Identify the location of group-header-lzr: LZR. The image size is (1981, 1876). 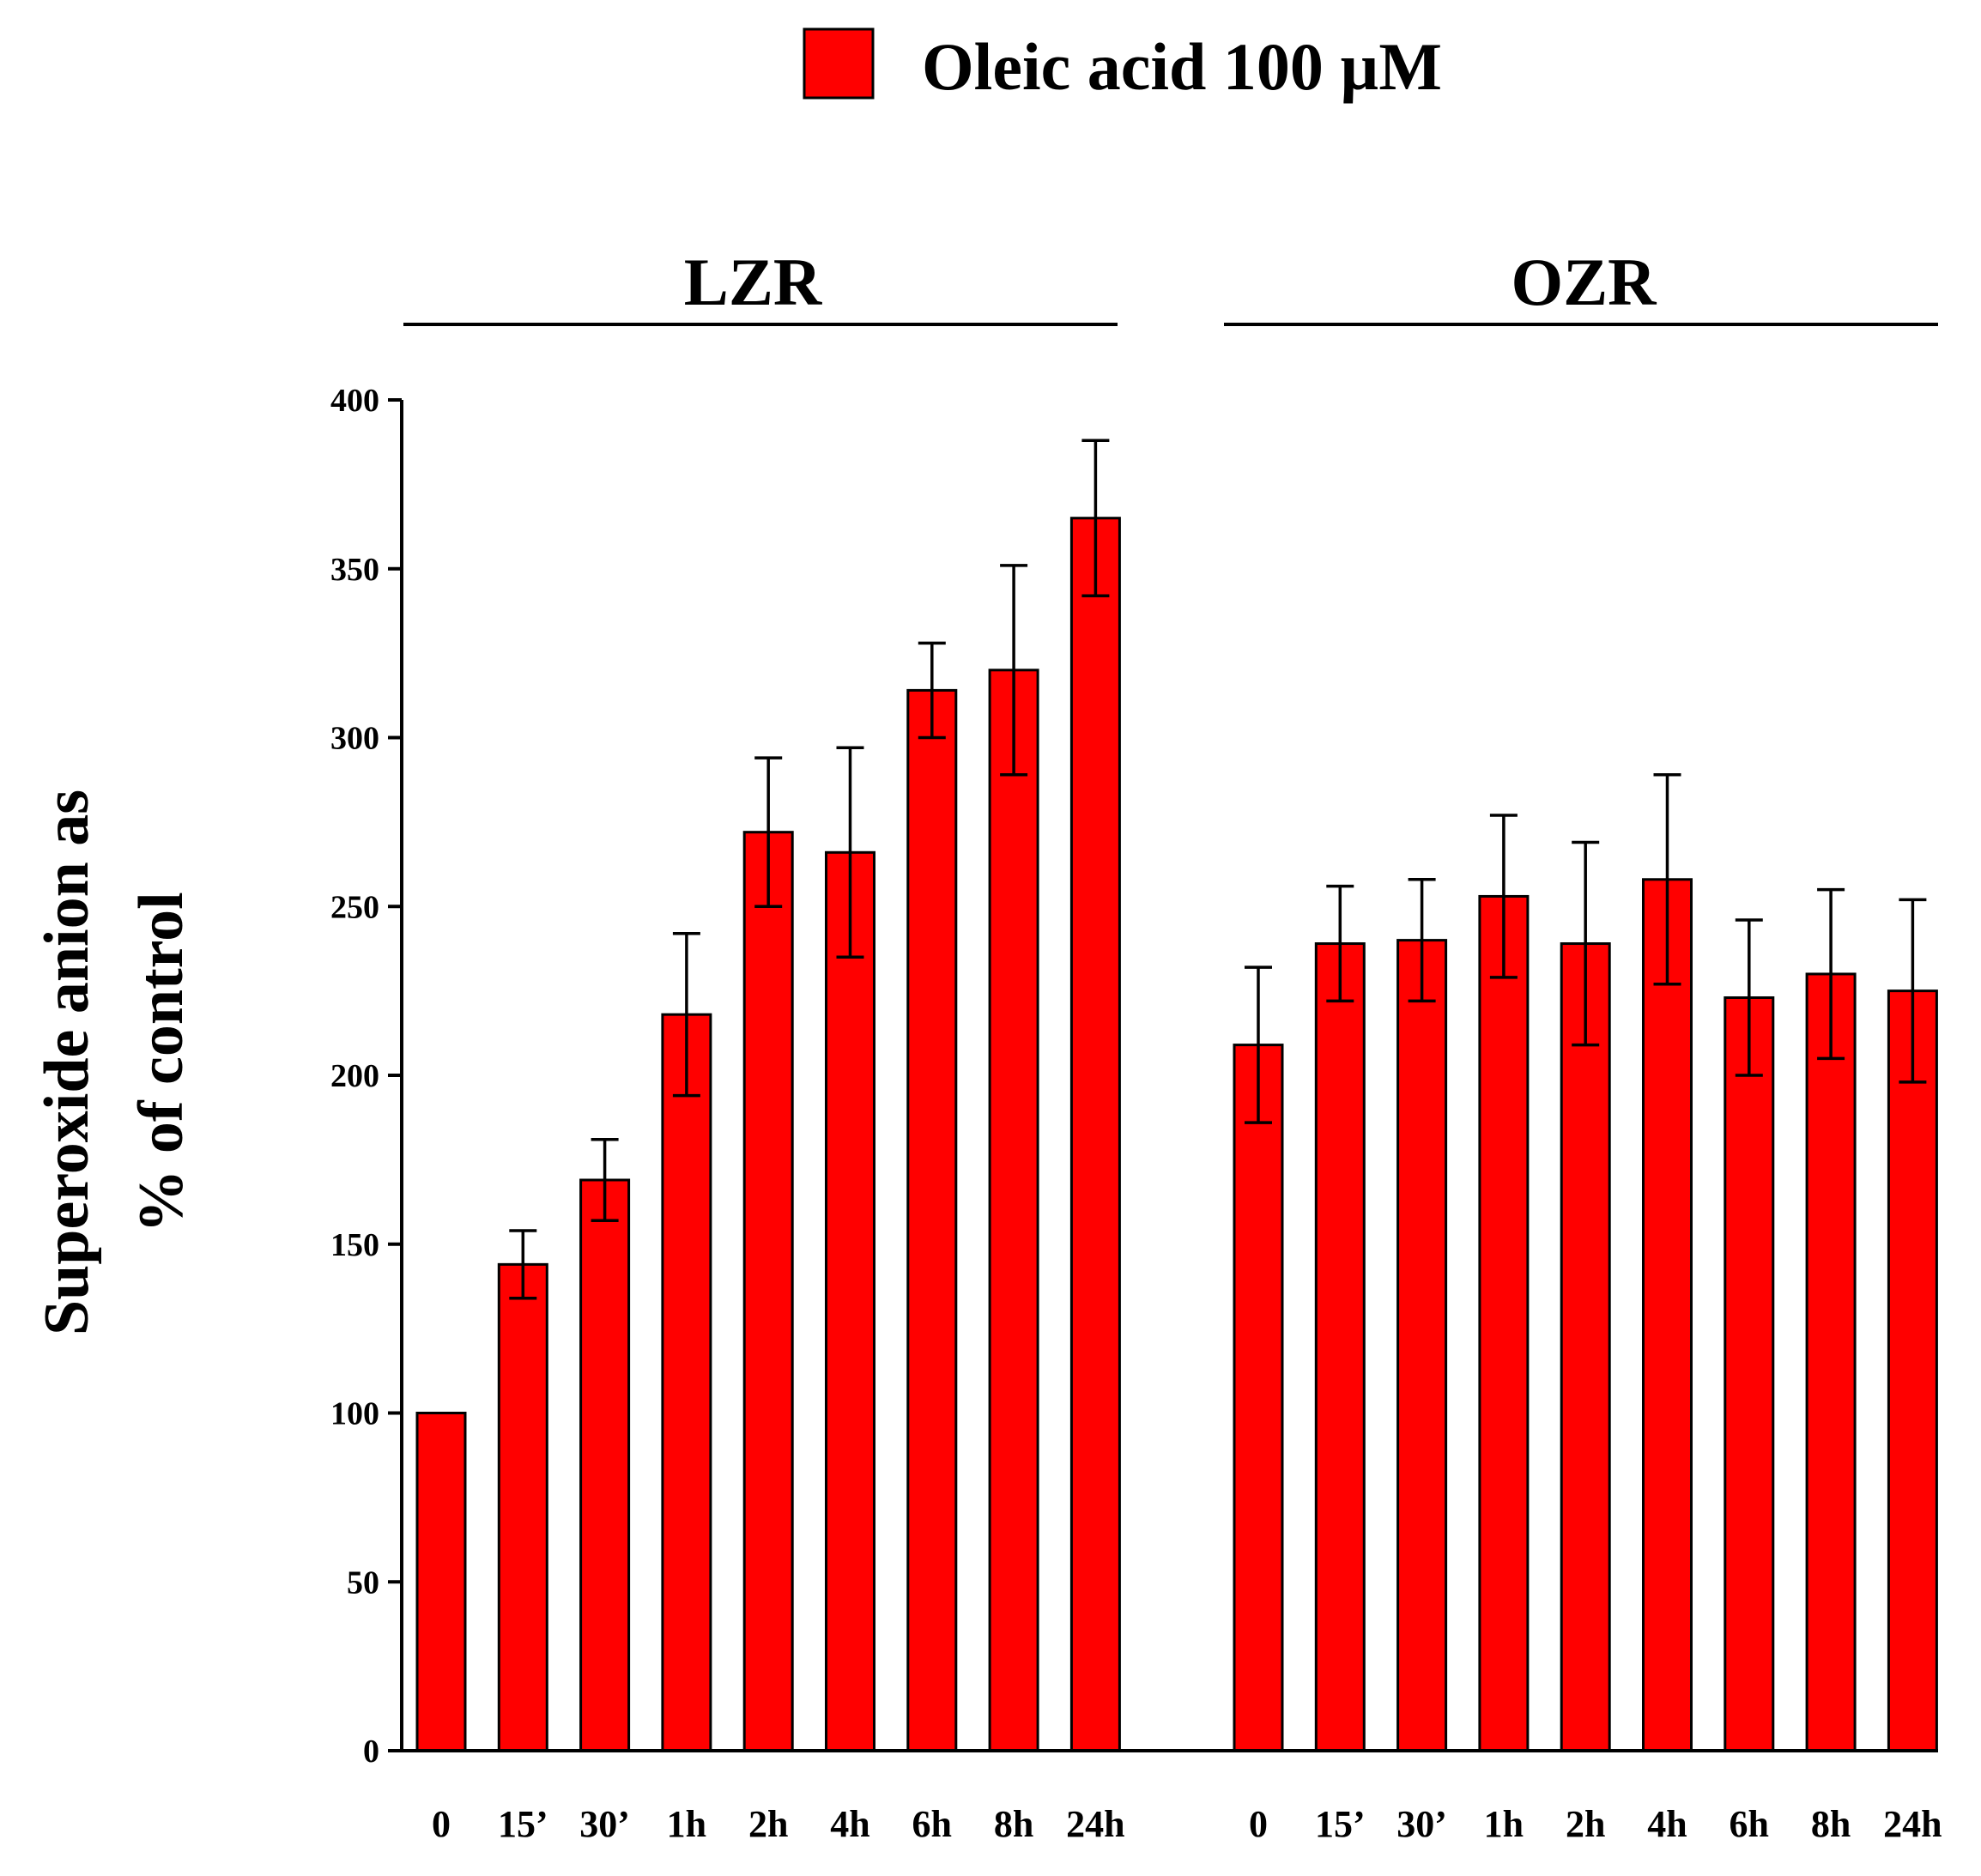
(760, 285).